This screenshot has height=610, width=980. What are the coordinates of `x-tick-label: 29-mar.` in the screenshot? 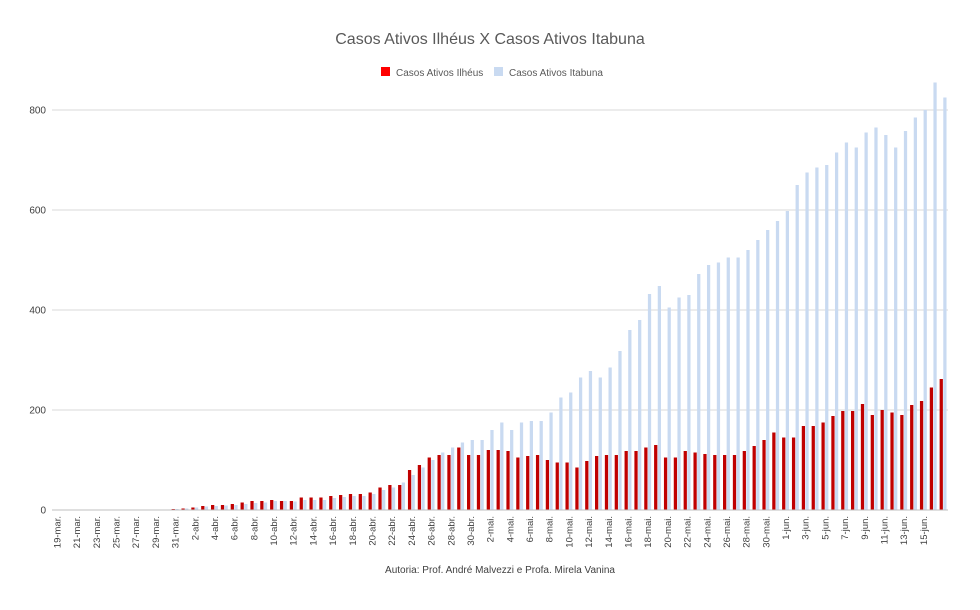 It's located at (156, 532).